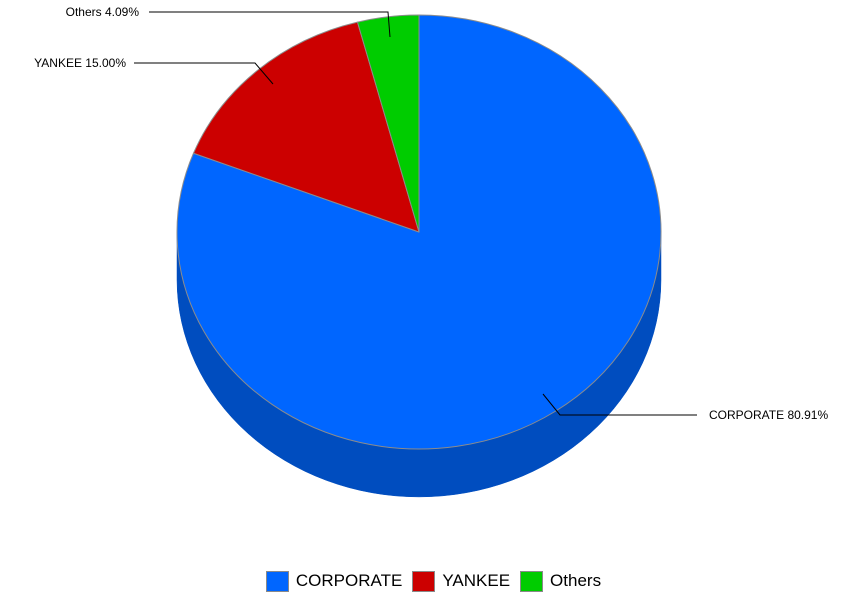  I want to click on slice-label-corporate: CORPORATE 80.91%, so click(768, 415).